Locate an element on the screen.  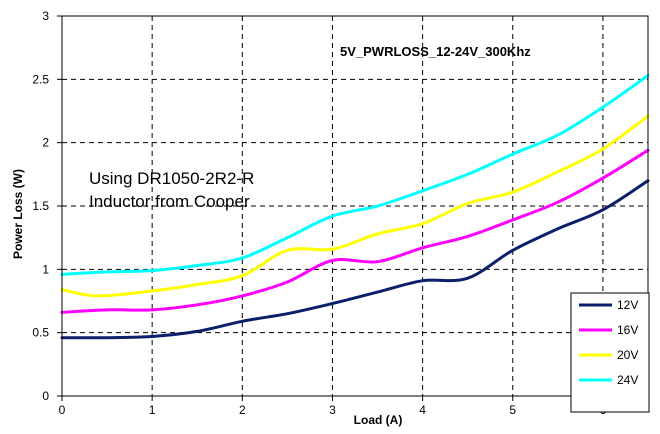
y-tick-label-4: 2 is located at coordinates (45, 143).